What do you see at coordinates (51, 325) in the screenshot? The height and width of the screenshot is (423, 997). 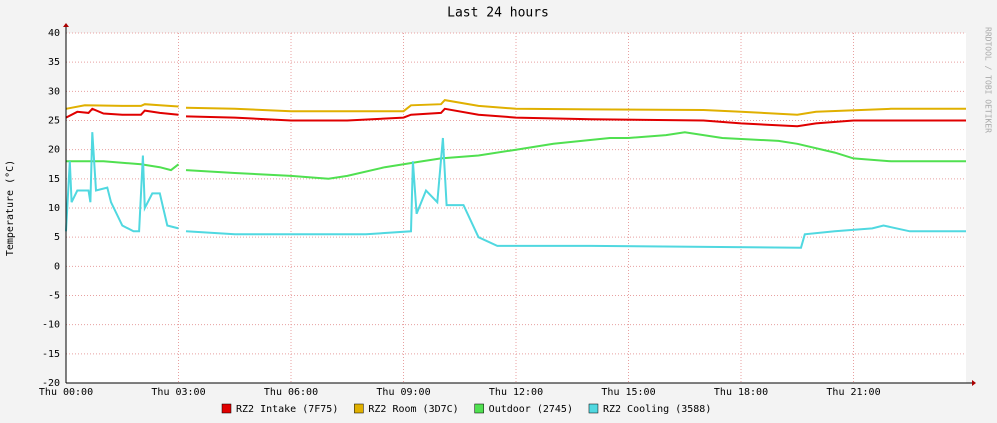 I see `y-tick-label: -10` at bounding box center [51, 325].